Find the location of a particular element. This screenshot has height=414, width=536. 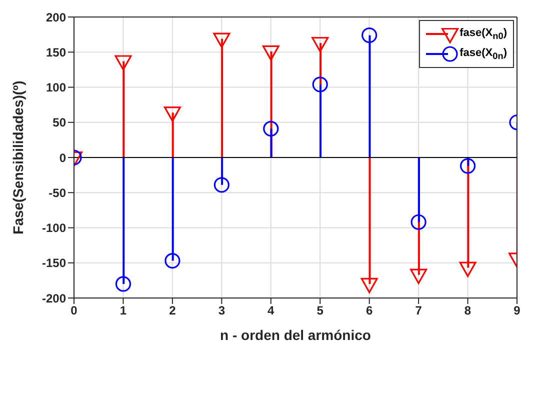

y-tick-label: -100 is located at coordinates (54, 228).